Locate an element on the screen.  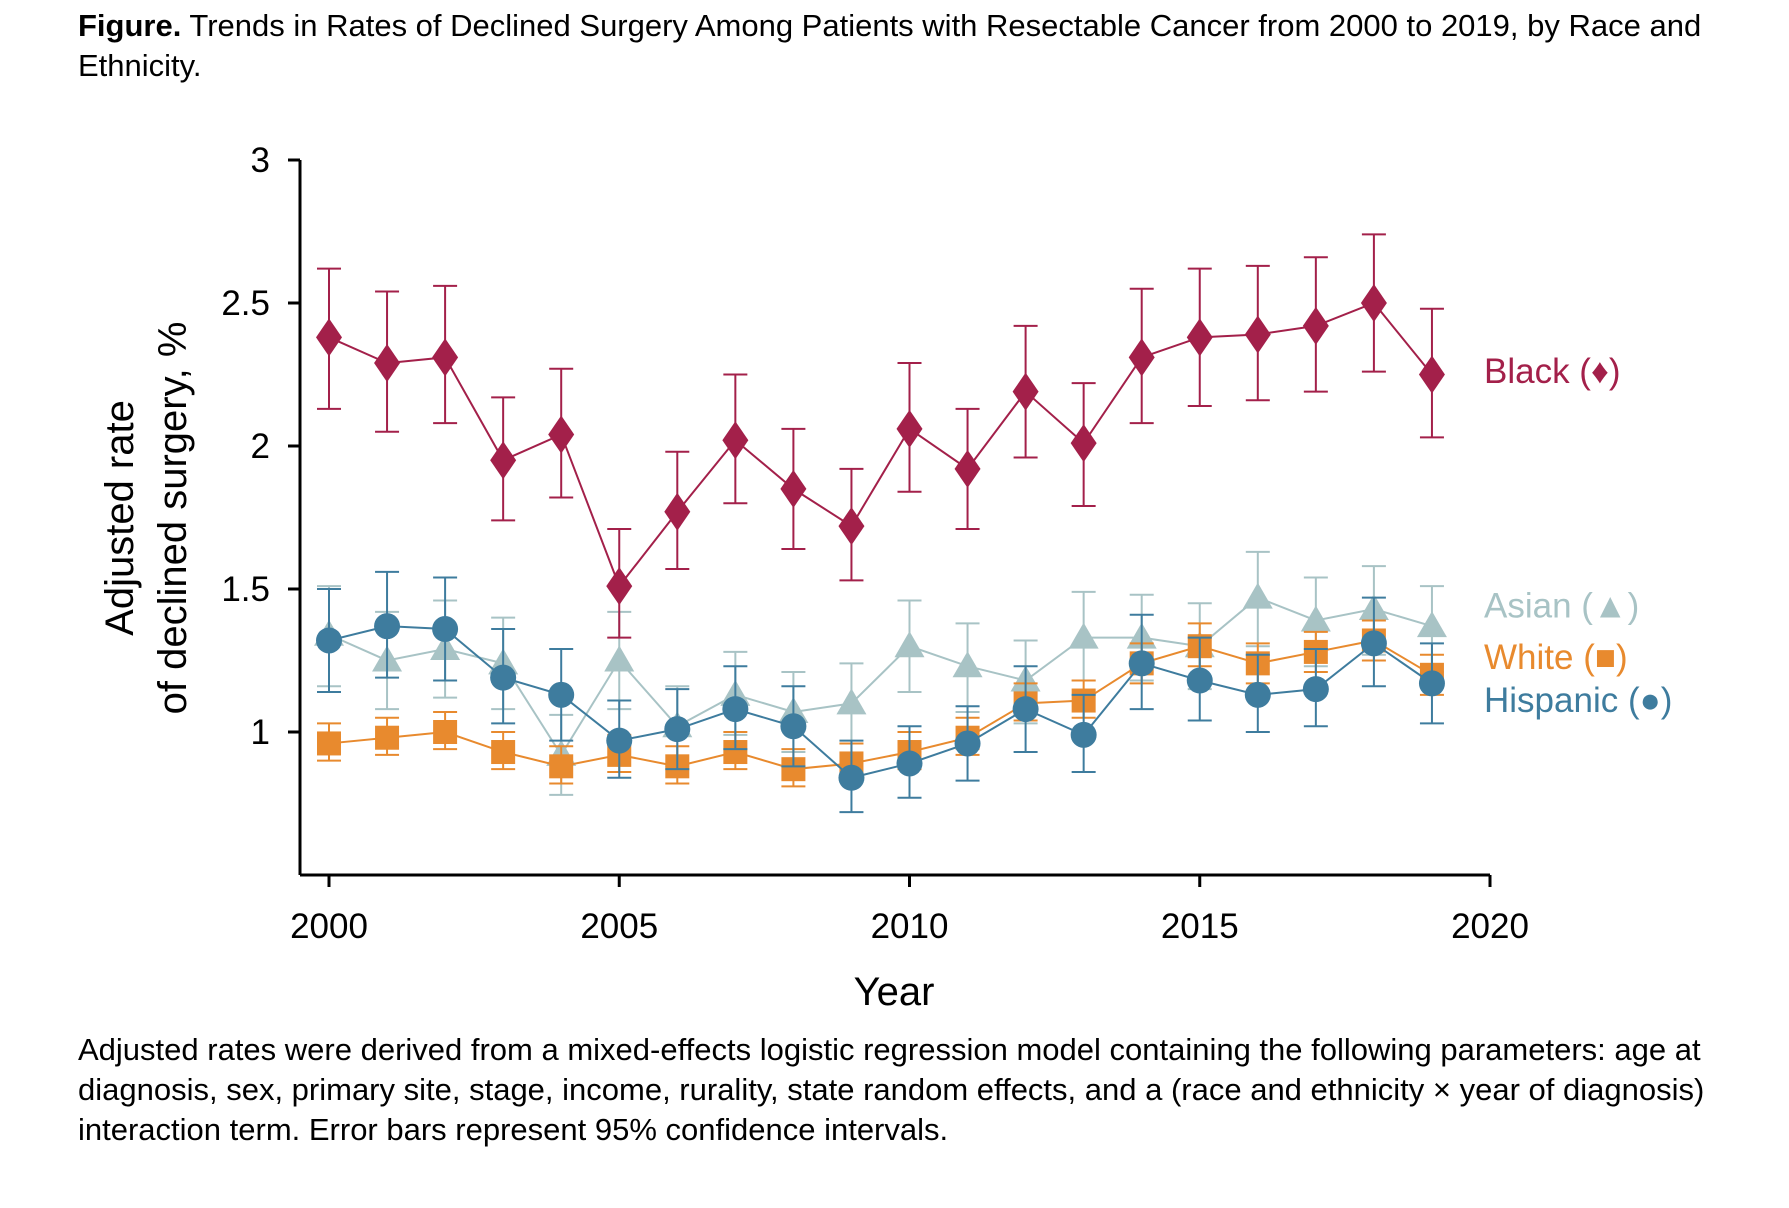
x-tick-label: 2000 is located at coordinates (329, 926).